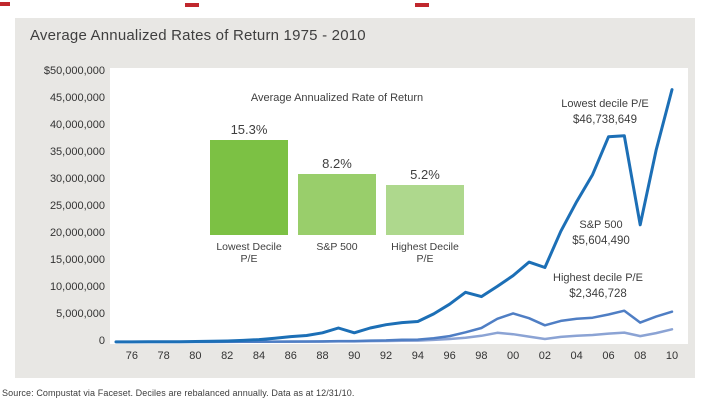 This screenshot has width=710, height=409. Describe the element at coordinates (77, 287) in the screenshot. I see `y-tick-label: 10,000,000` at that location.